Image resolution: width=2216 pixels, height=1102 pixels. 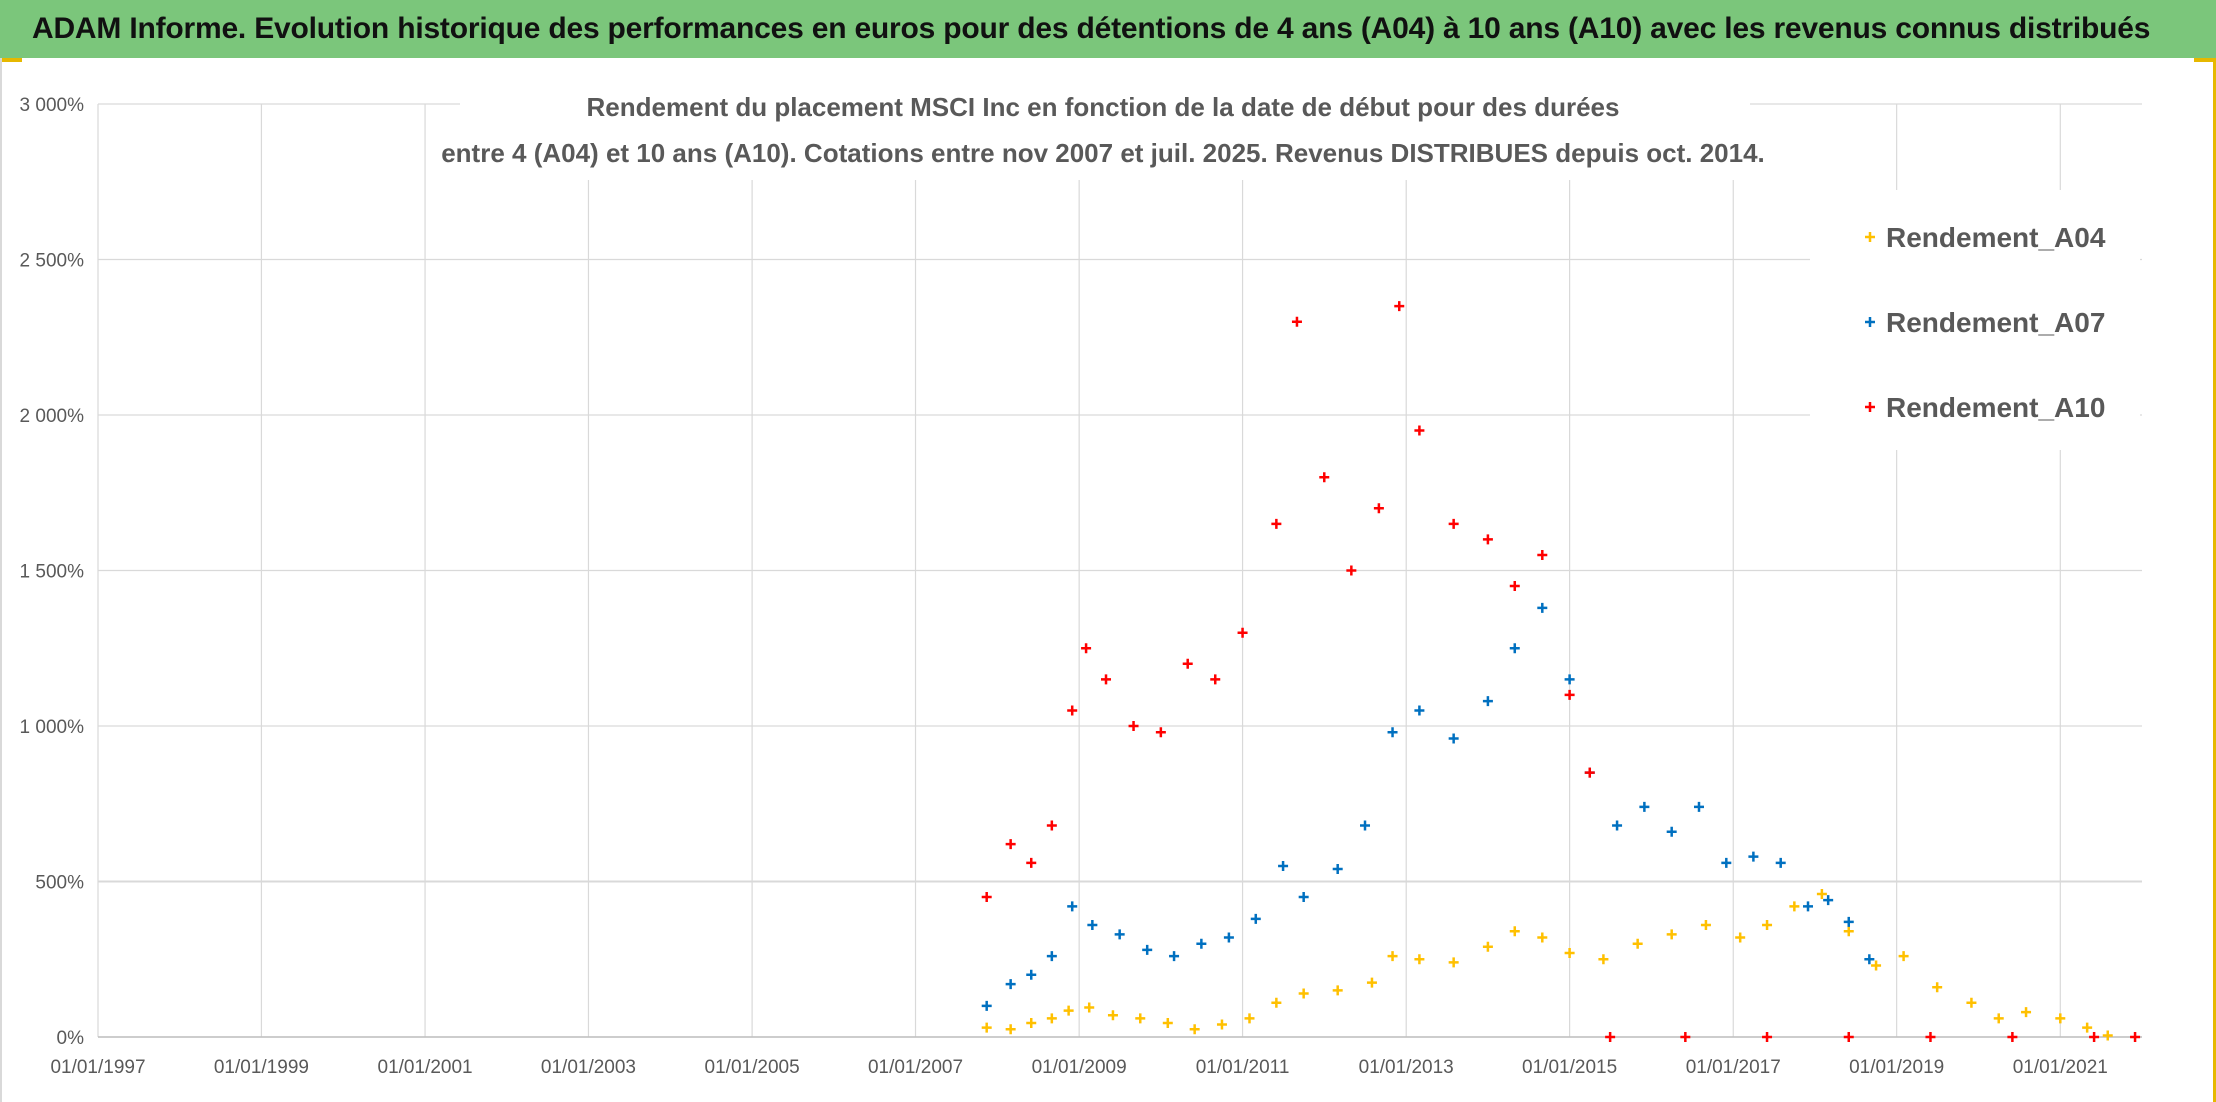 I want to click on chart-legend: Rendement_A04 Rendement_A07 Rendement_A10, so click(x=1975, y=320).